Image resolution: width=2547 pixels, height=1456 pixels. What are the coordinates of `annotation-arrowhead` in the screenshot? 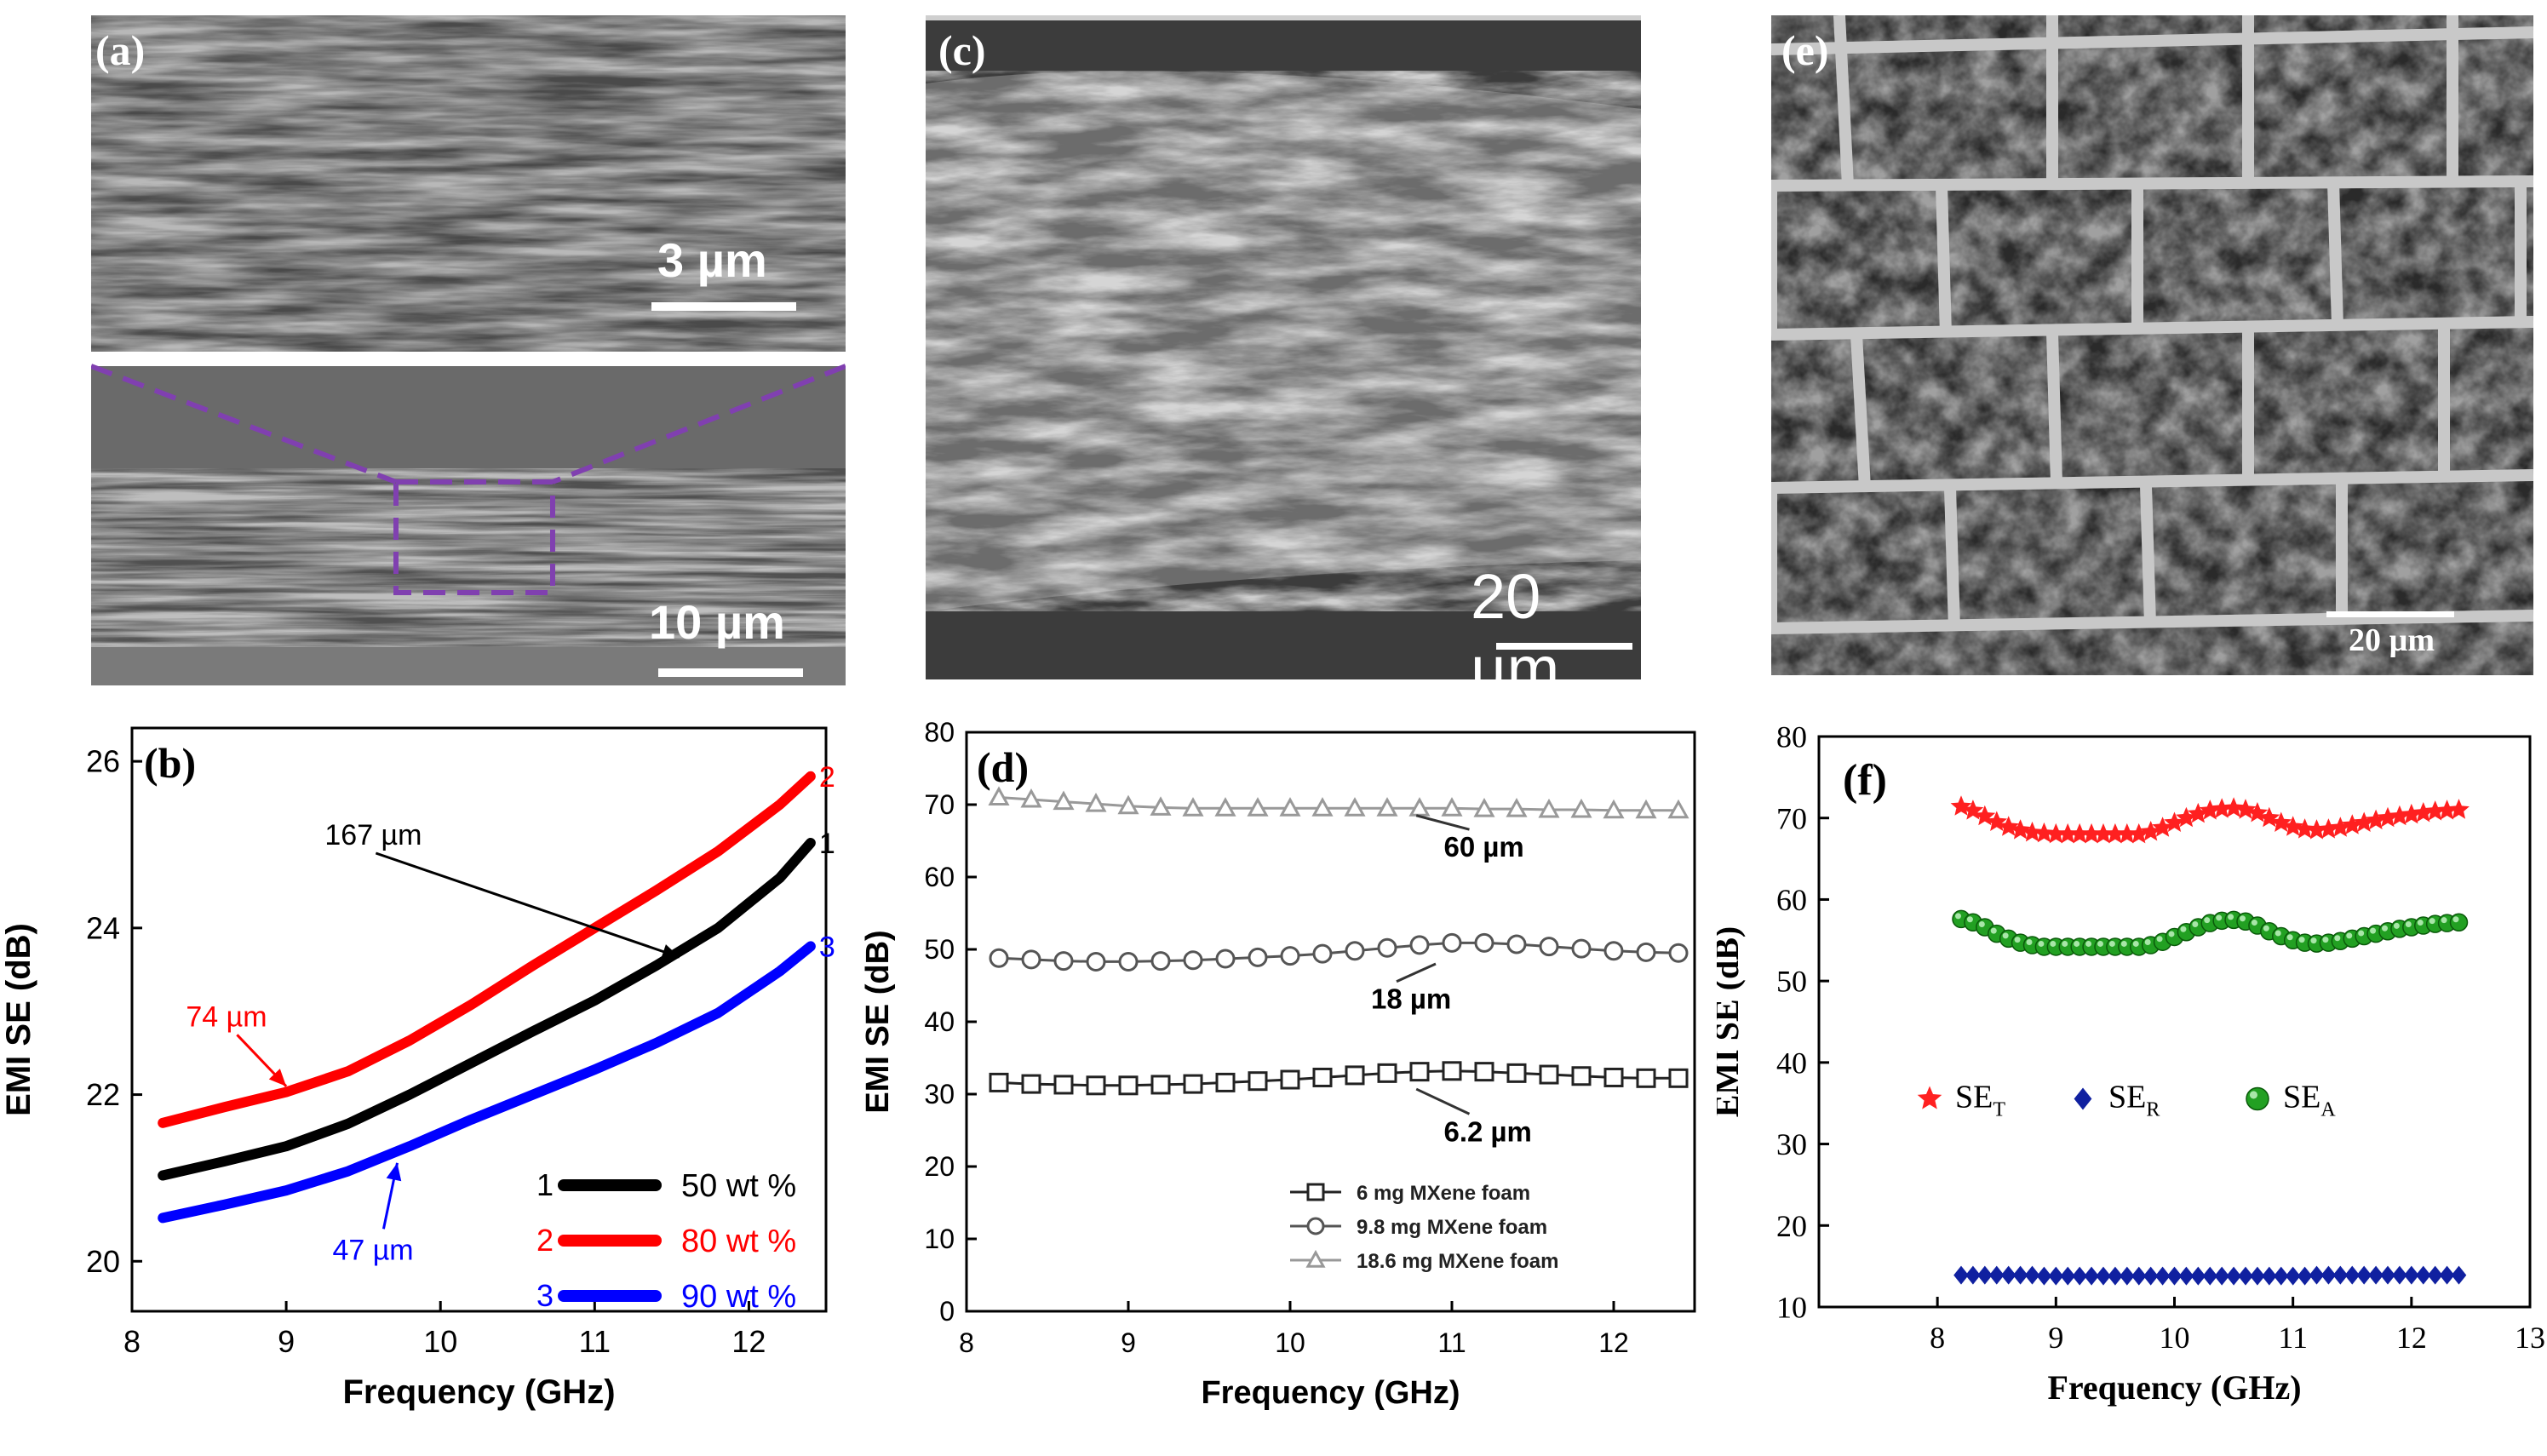 It's located at (394, 1172).